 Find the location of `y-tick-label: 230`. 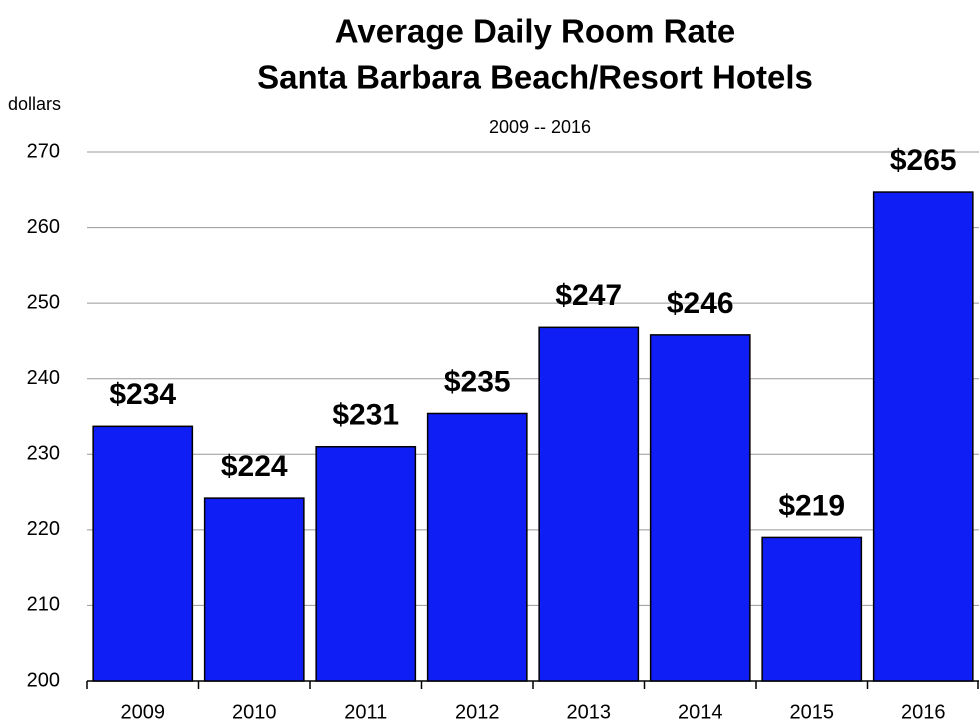

y-tick-label: 230 is located at coordinates (43, 454).